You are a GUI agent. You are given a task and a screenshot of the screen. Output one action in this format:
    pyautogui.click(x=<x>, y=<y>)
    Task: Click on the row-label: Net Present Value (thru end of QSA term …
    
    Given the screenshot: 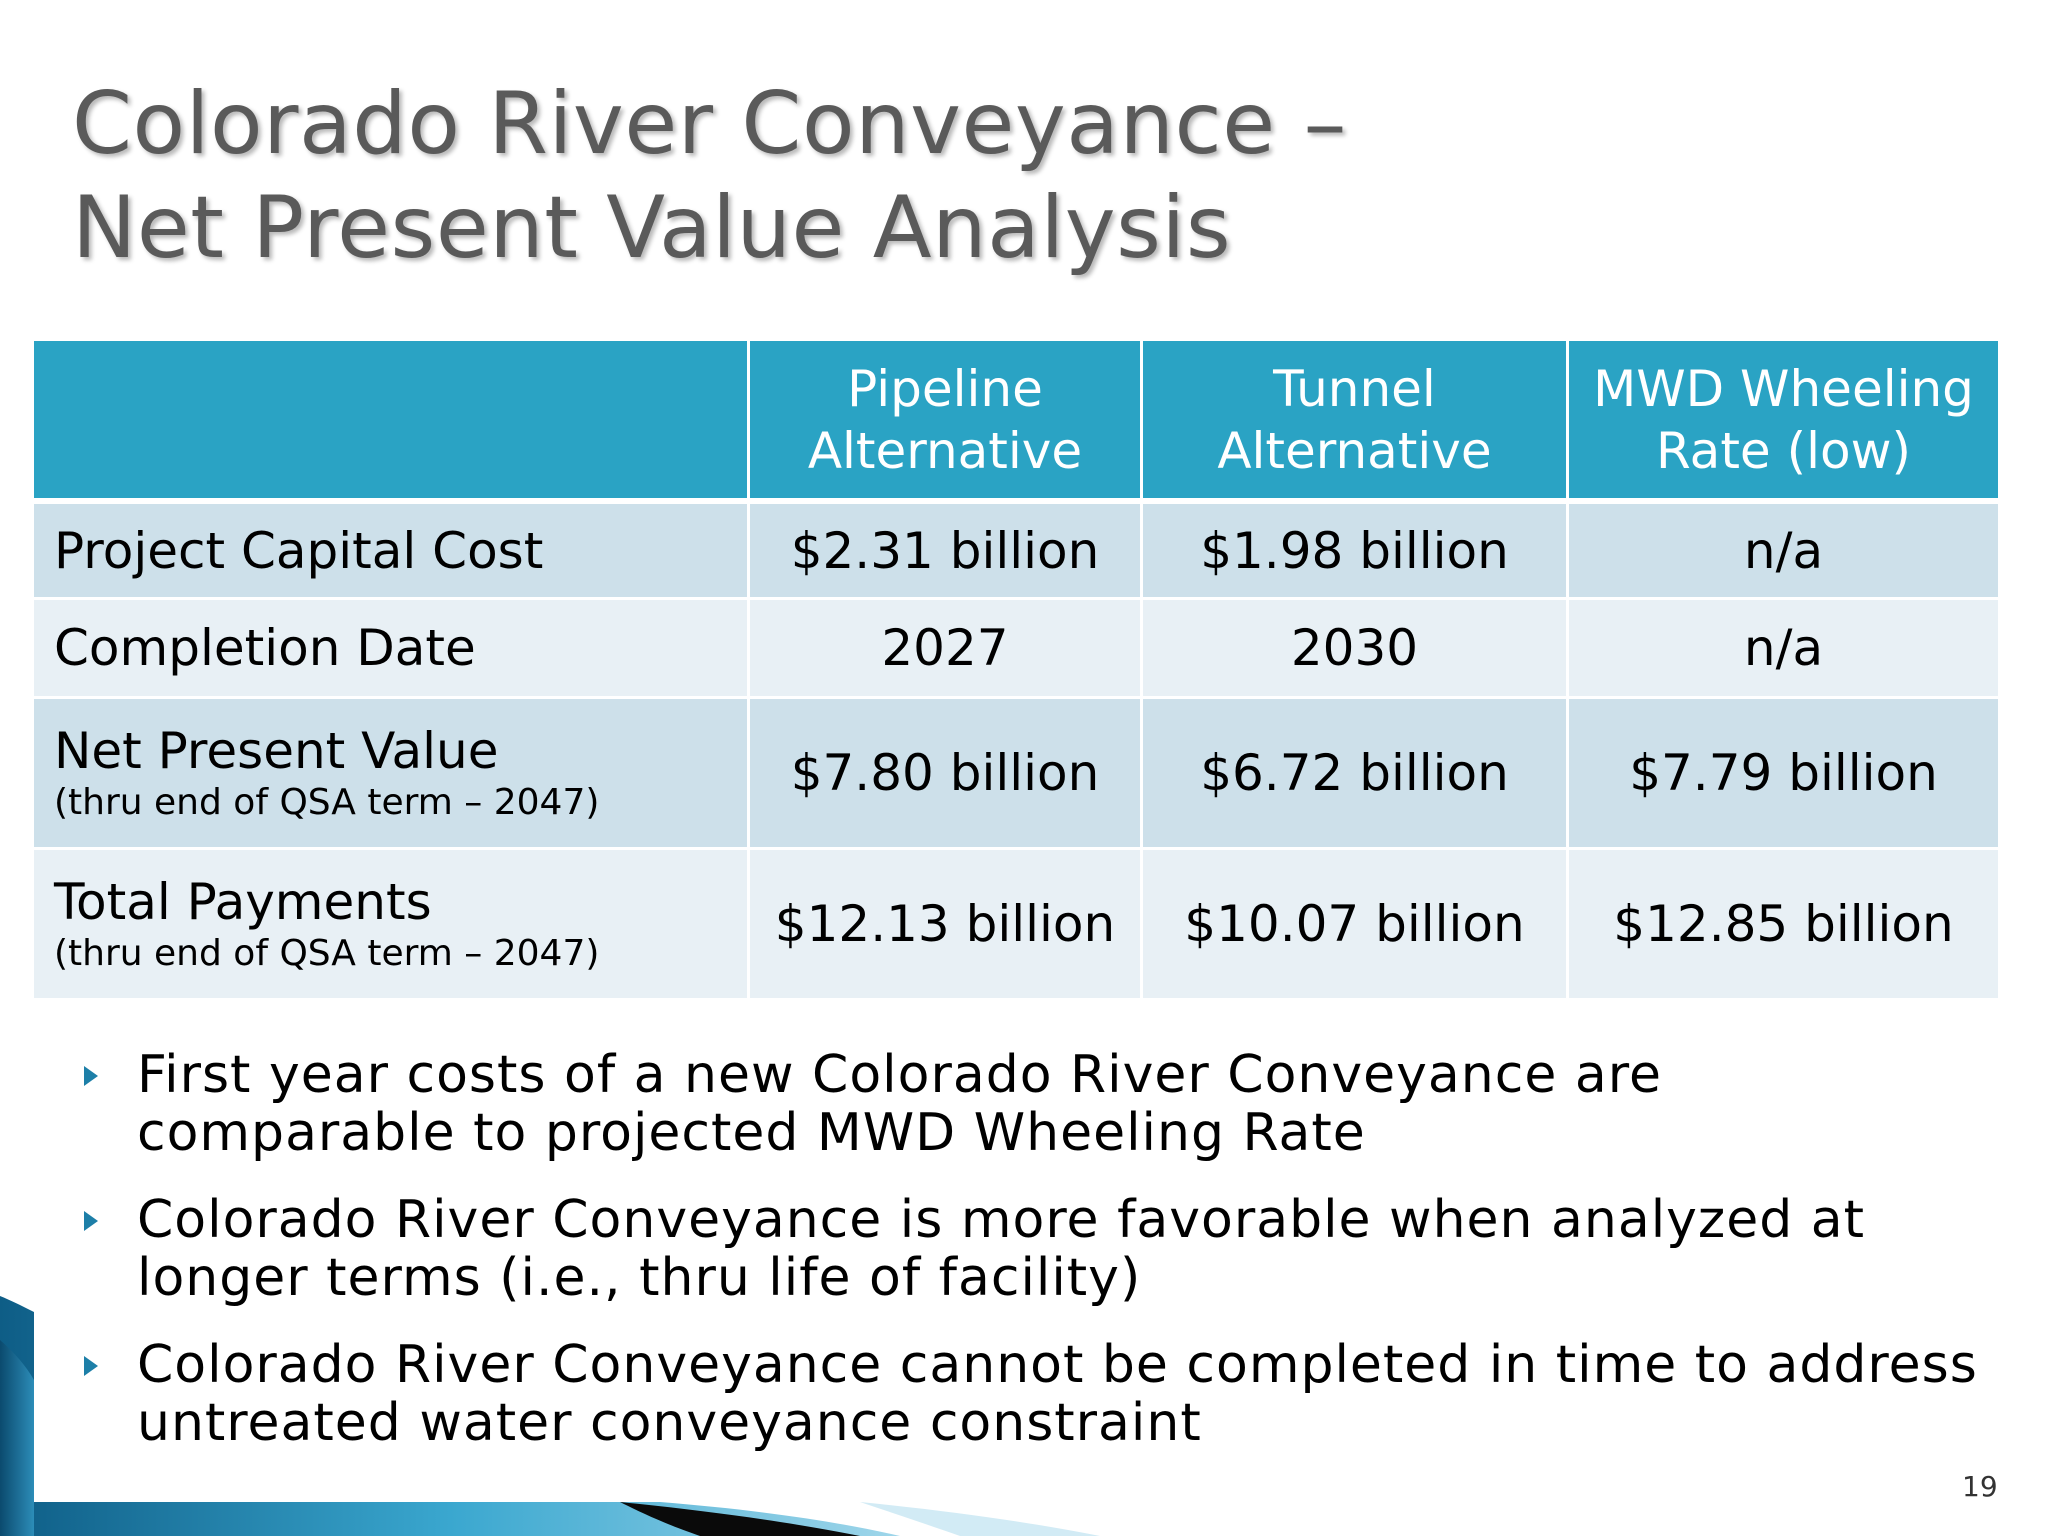 What is the action you would take?
    pyautogui.click(x=392, y=774)
    